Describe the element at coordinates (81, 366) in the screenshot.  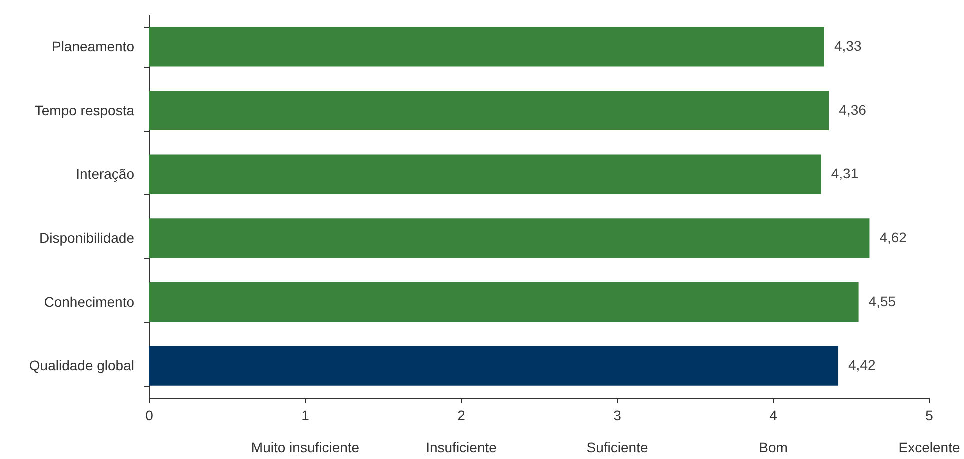
I see `y-tick-label: Qualidade global` at that location.